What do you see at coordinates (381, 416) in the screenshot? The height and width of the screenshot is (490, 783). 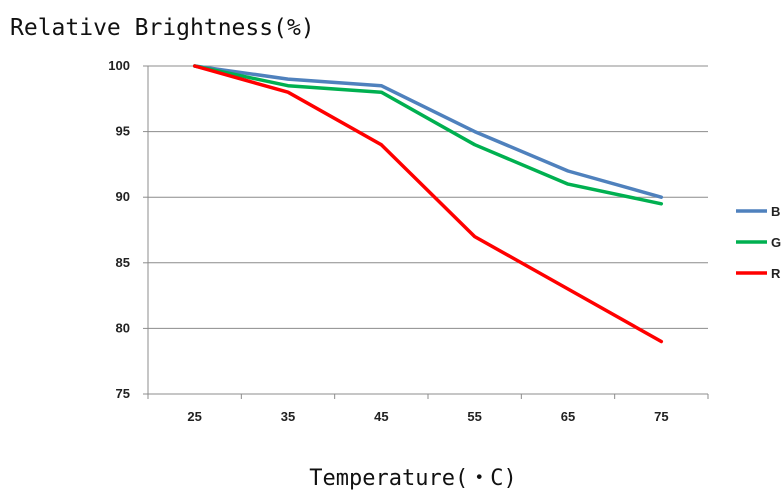 I see `x-tick-label: 45` at bounding box center [381, 416].